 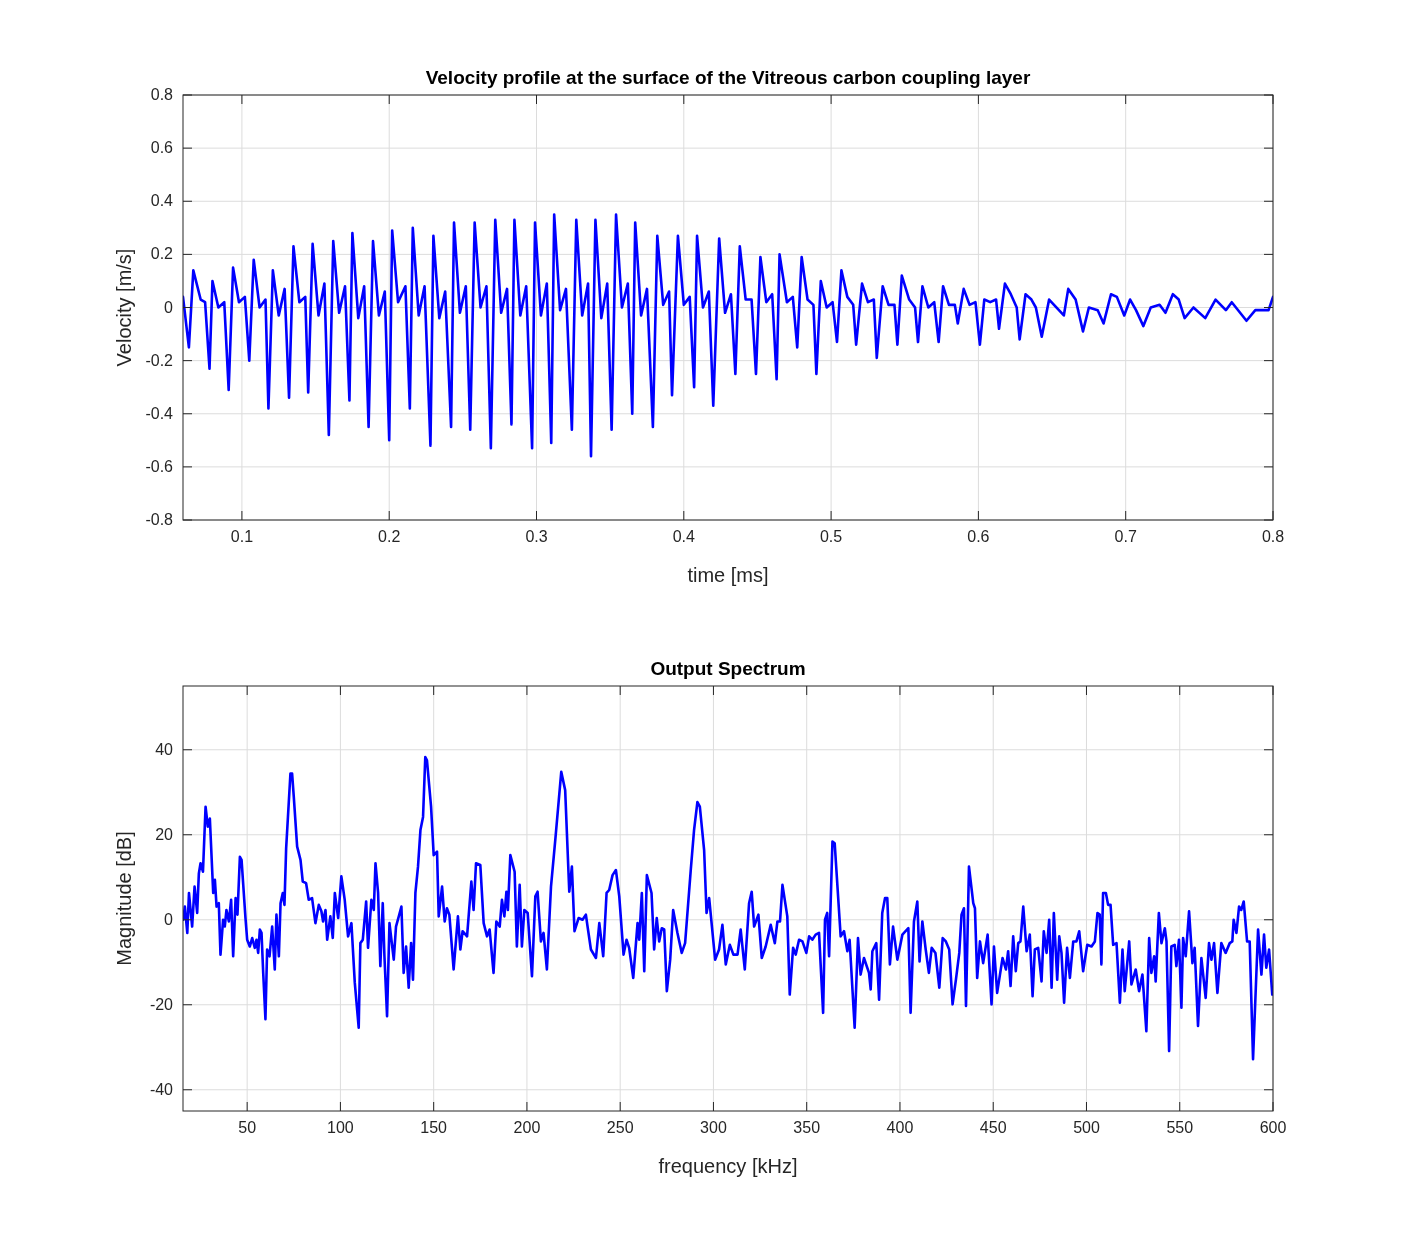 I want to click on y-tick-label: 0.8, so click(x=162, y=94).